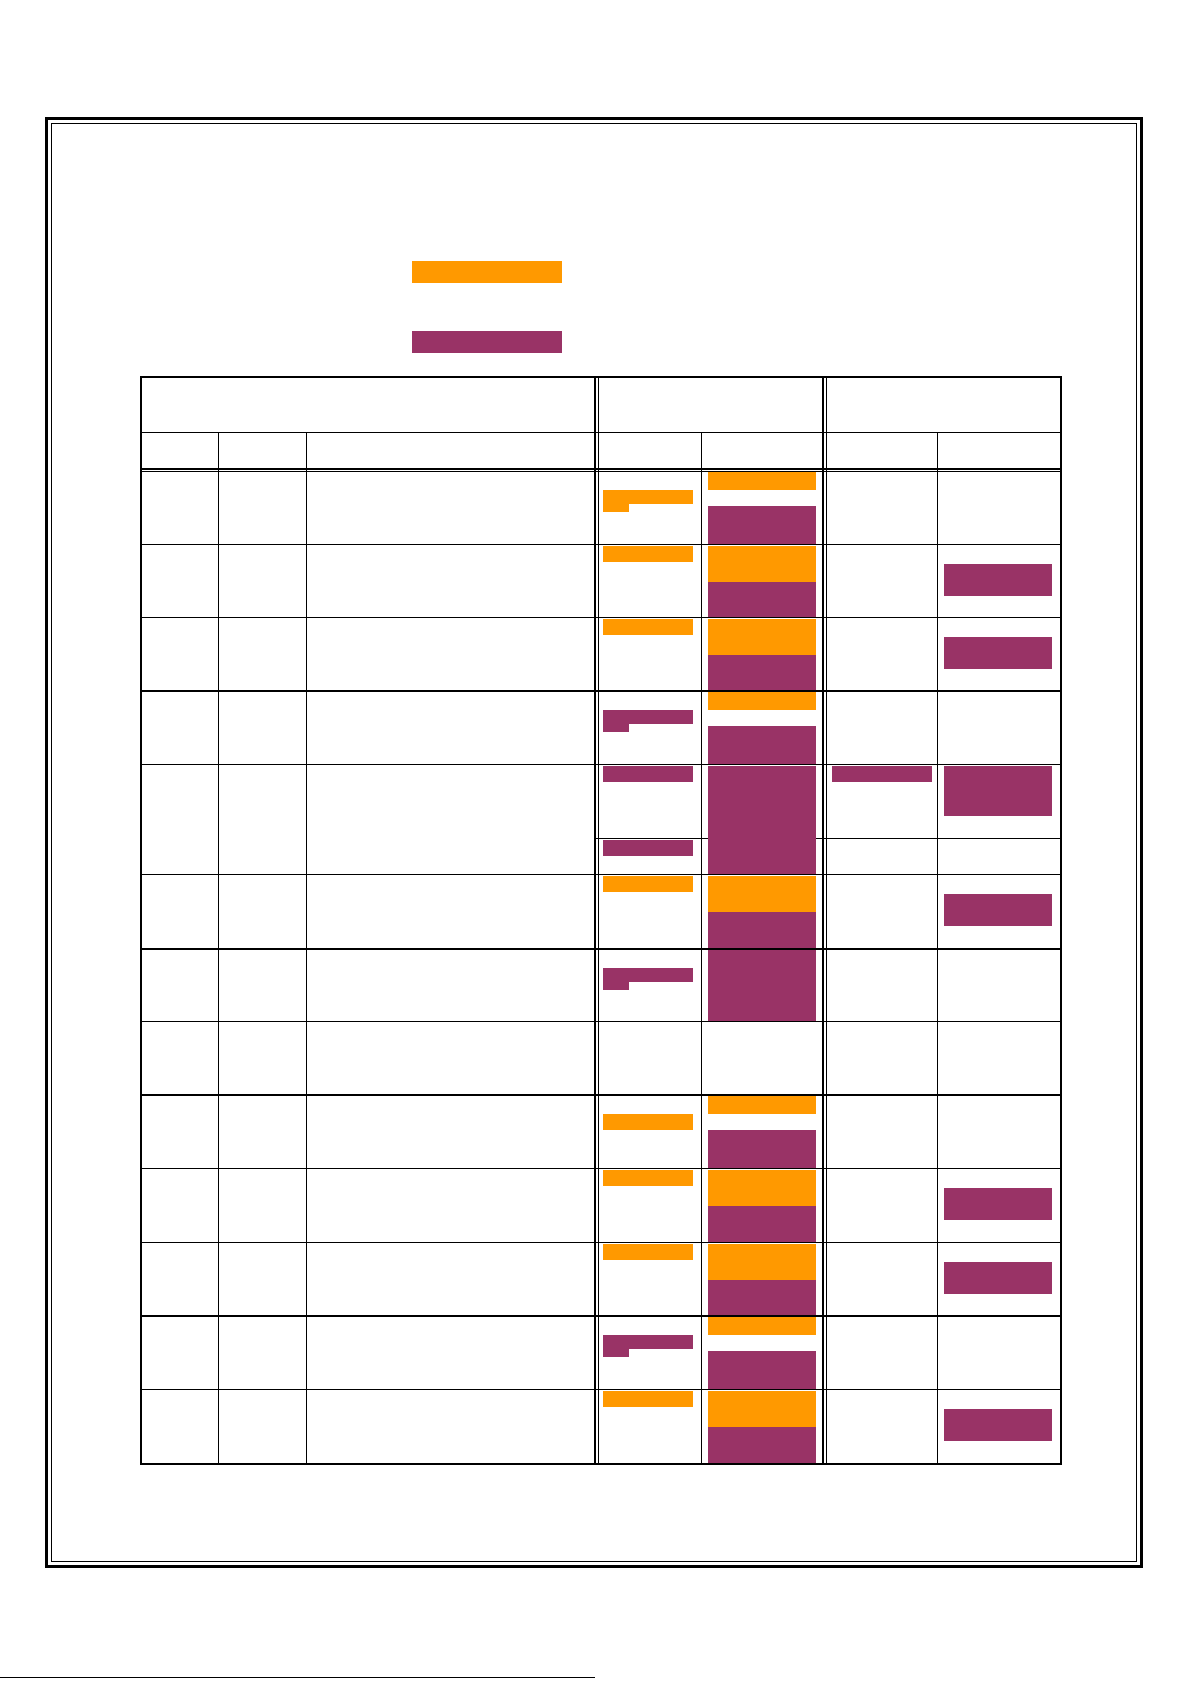 This screenshot has height=1685, width=1191. What do you see at coordinates (487, 342) in the screenshot?
I see `legend-swatch-purple` at bounding box center [487, 342].